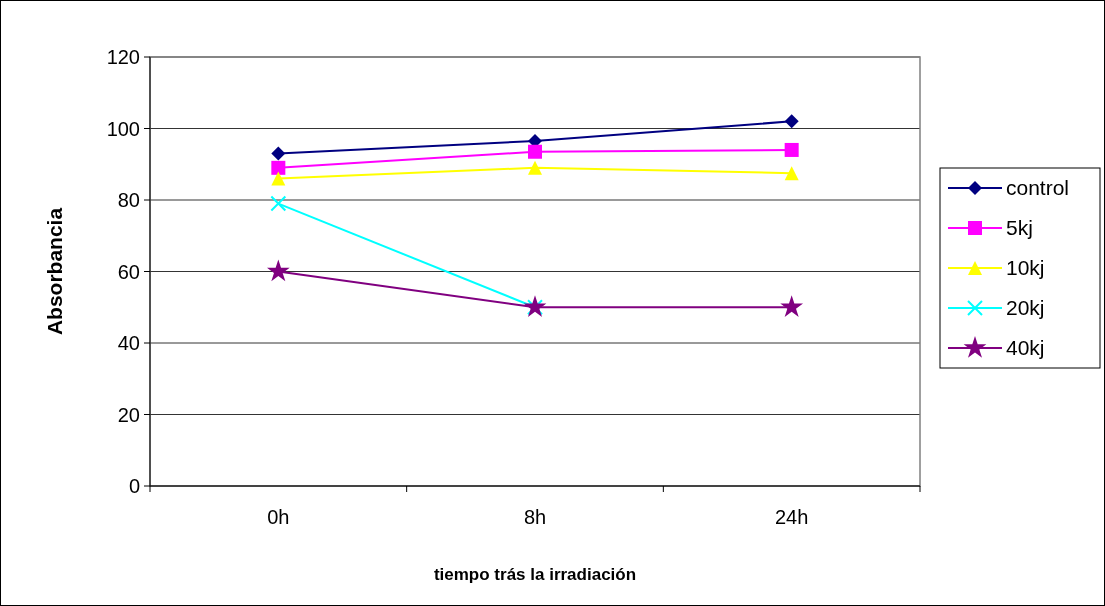  What do you see at coordinates (54, 271) in the screenshot?
I see `y-axis-title: Absorbancia` at bounding box center [54, 271].